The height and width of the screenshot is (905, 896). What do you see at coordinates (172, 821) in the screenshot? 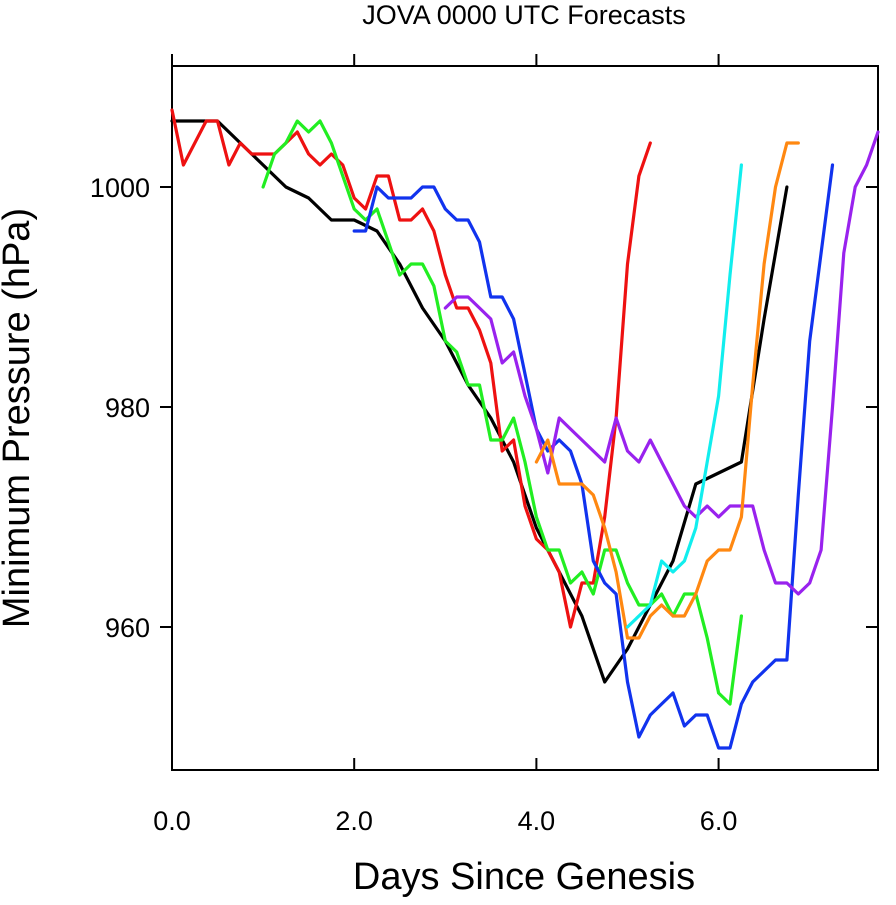
I see `x-tick-label: 0.0` at bounding box center [172, 821].